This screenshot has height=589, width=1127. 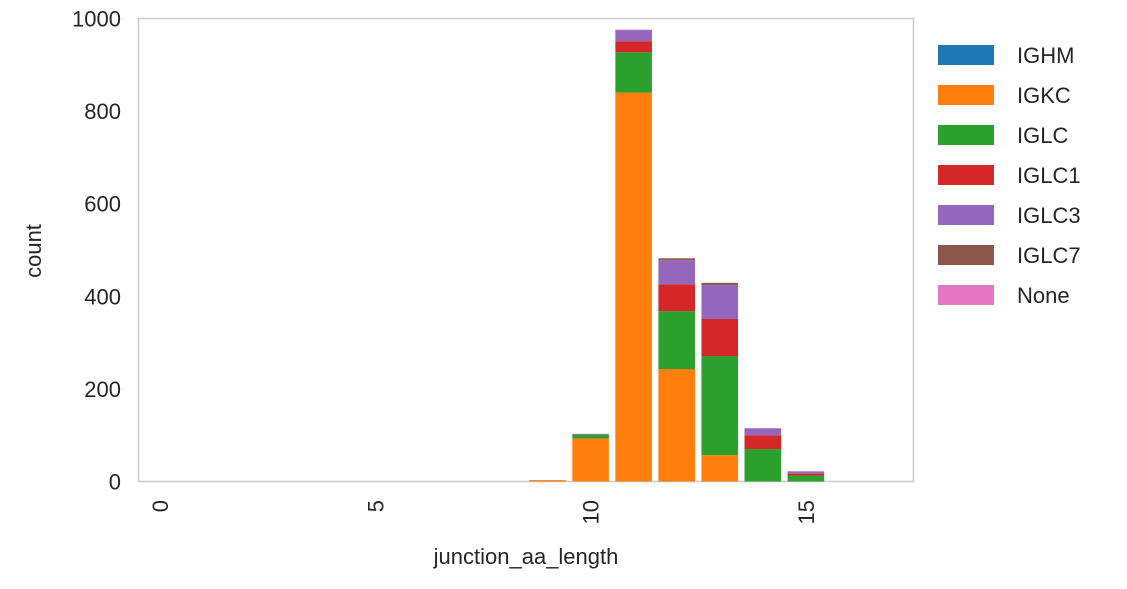 I want to click on y-axis: 0 200 400 600 800 1000, so click(x=96, y=251).